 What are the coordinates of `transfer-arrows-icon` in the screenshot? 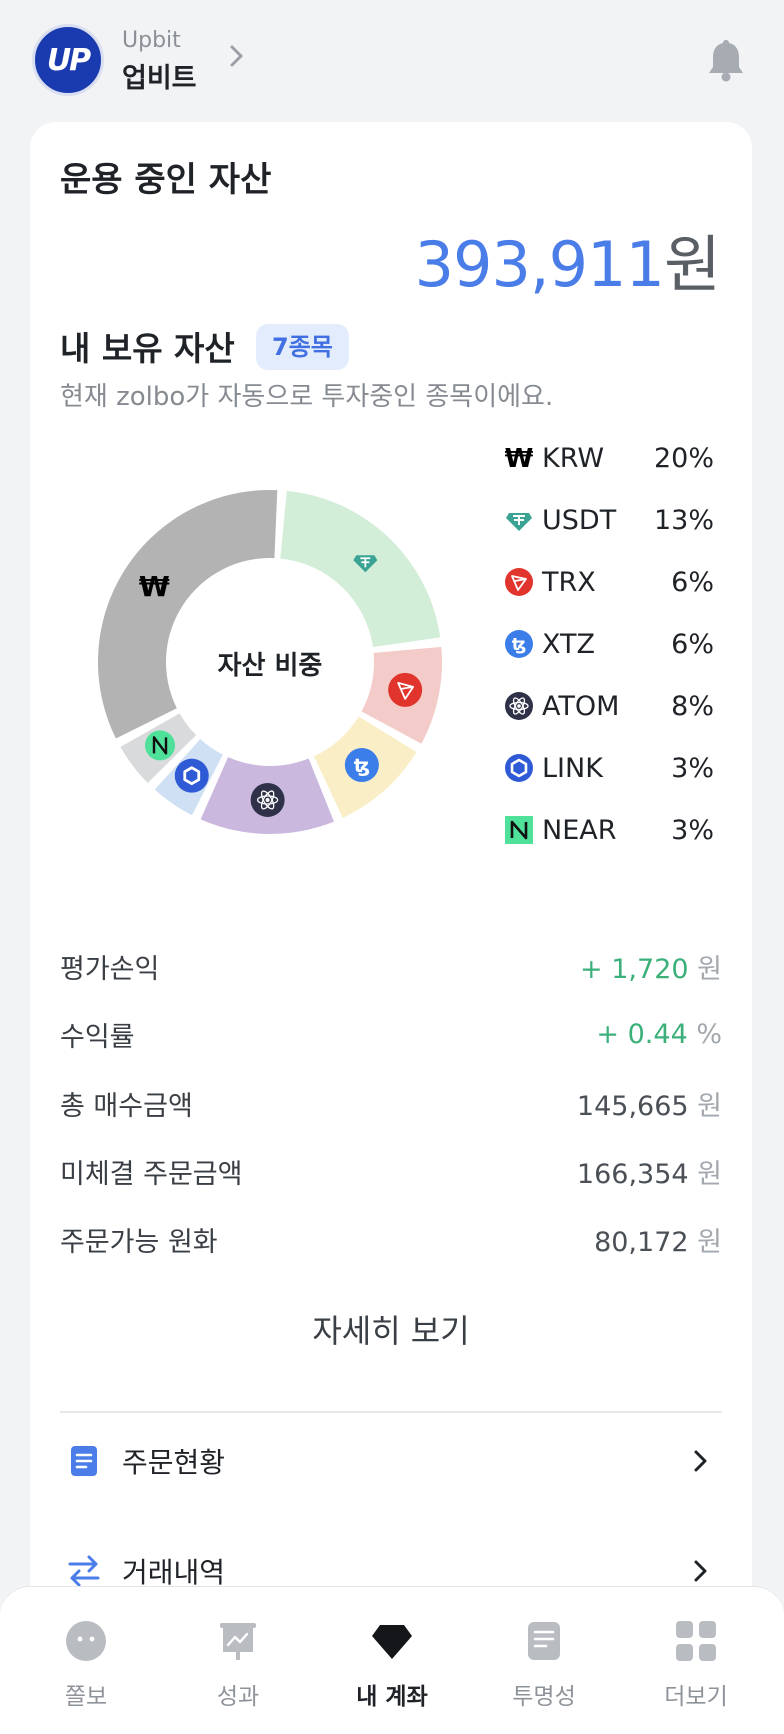 It's located at (84, 1571).